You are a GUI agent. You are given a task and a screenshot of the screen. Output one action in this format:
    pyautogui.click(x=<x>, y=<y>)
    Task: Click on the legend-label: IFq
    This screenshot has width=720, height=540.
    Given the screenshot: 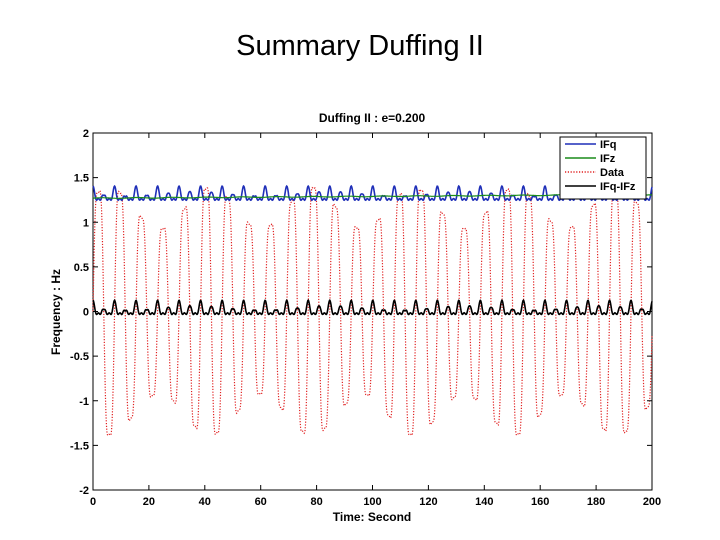 What is the action you would take?
    pyautogui.click(x=608, y=145)
    